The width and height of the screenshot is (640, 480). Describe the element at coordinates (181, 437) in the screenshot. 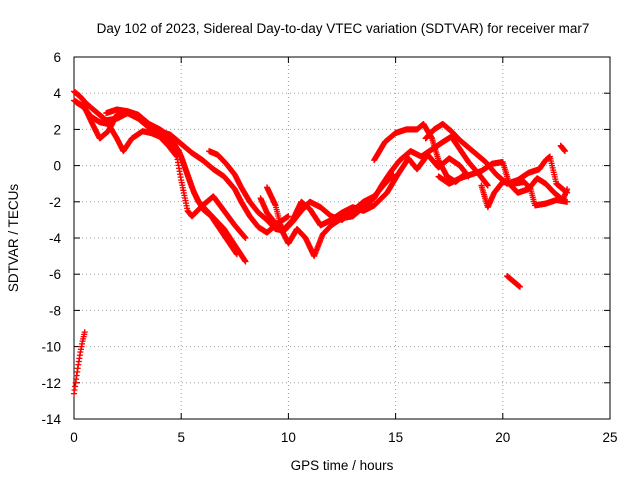

I see `x-tick-label: 5` at that location.